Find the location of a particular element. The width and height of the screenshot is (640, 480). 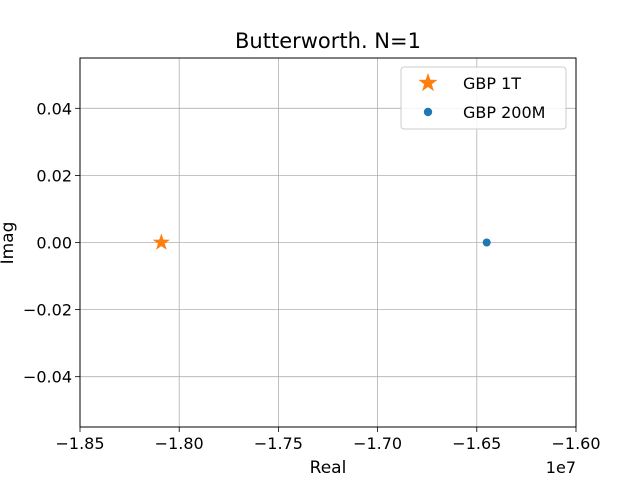

data-points is located at coordinates (321, 241).